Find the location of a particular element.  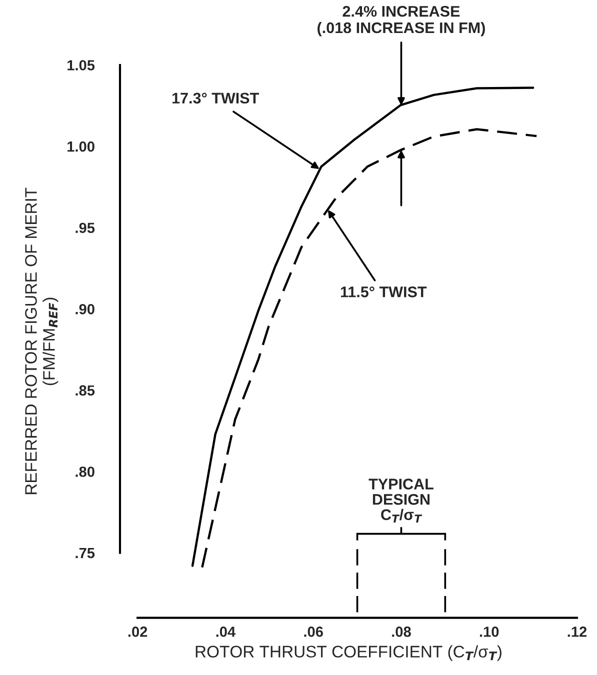

y-tick-label: .85 is located at coordinates (85, 390).